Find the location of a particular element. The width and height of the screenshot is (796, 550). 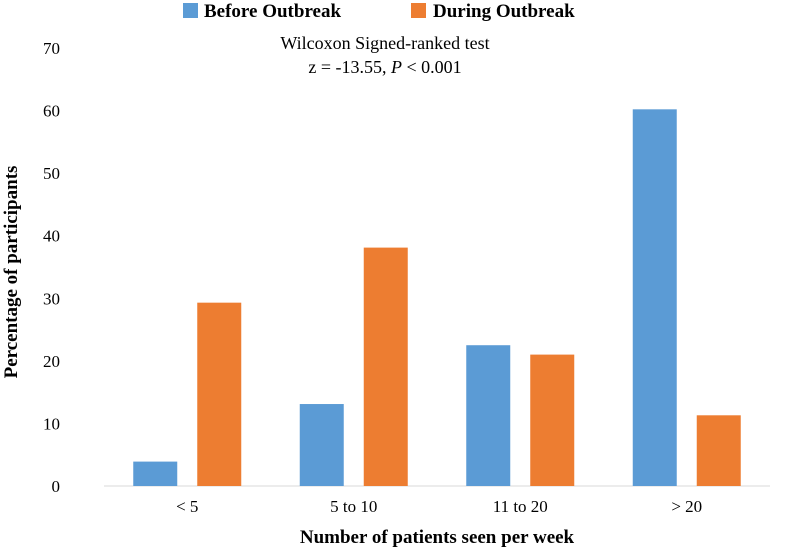

y-tick-label: 60 is located at coordinates (51, 111).